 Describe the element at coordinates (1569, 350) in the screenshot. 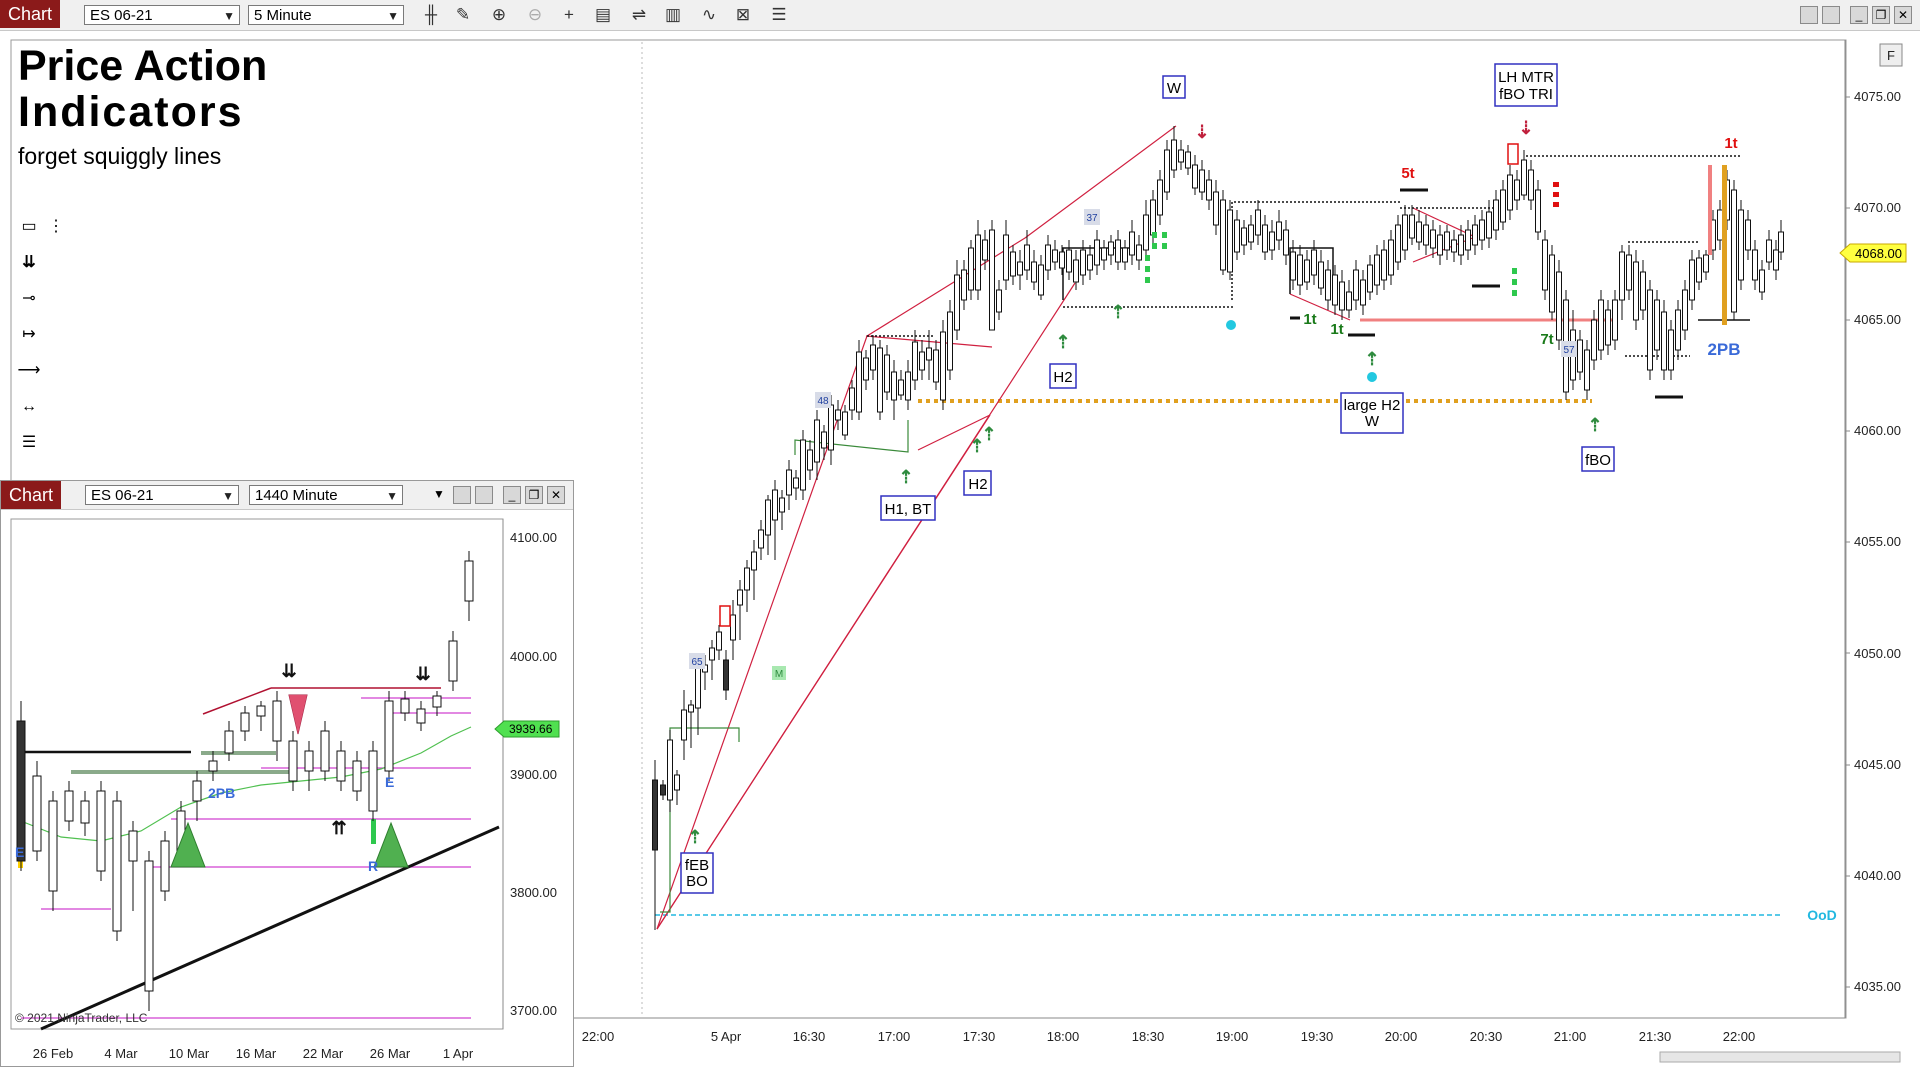

I see `bar-count-tag: 57` at that location.